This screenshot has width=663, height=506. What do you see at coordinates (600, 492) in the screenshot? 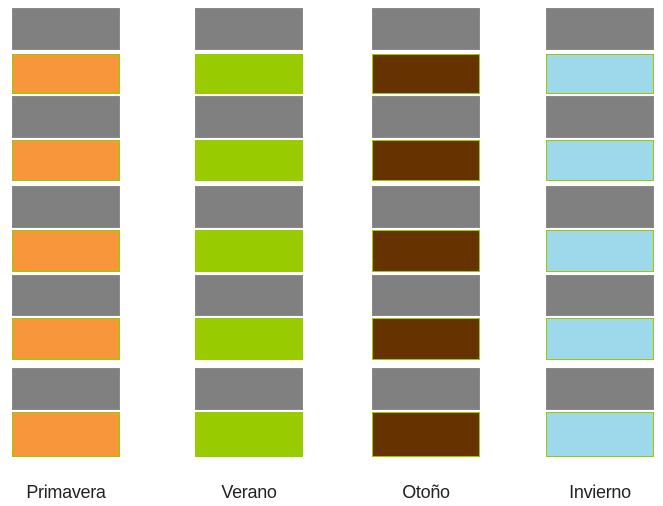
I see `season-label-invierno: Invierno` at bounding box center [600, 492].